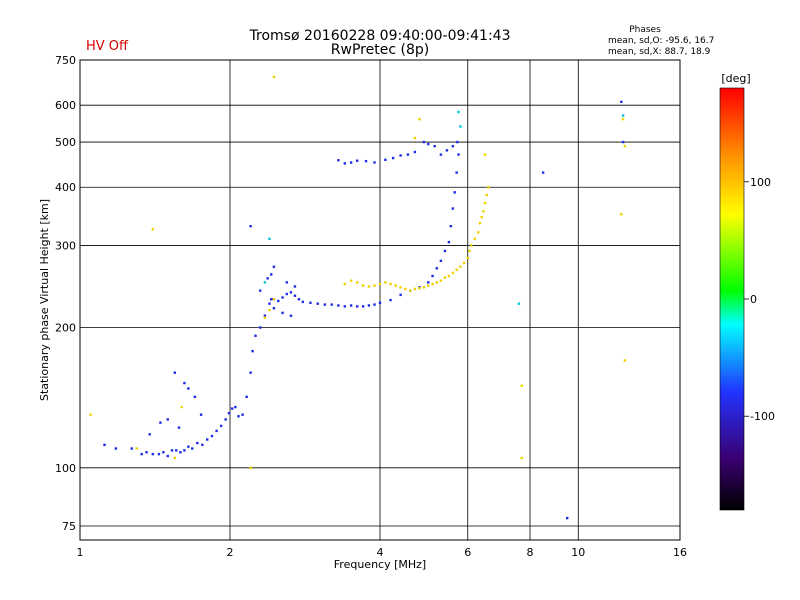 The width and height of the screenshot is (800, 600). I want to click on y-tick-label: 750, so click(65, 60).